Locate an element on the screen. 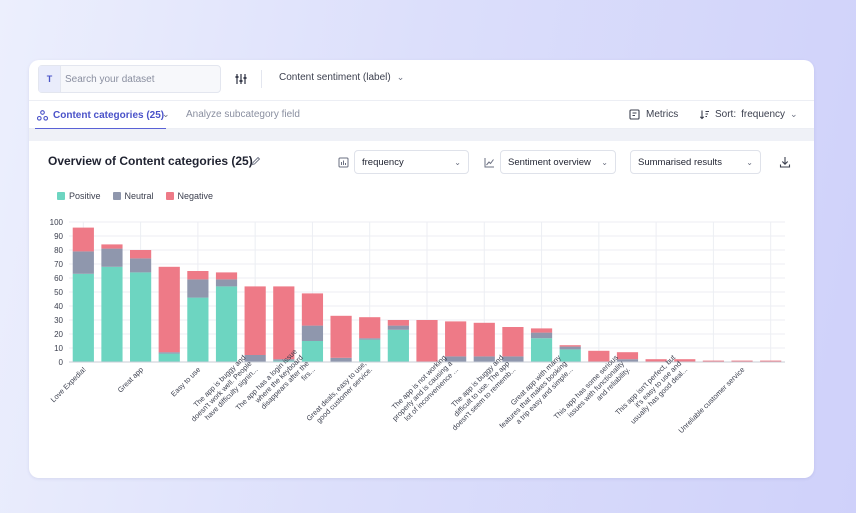  legend-item-positive: Positive is located at coordinates (79, 196).